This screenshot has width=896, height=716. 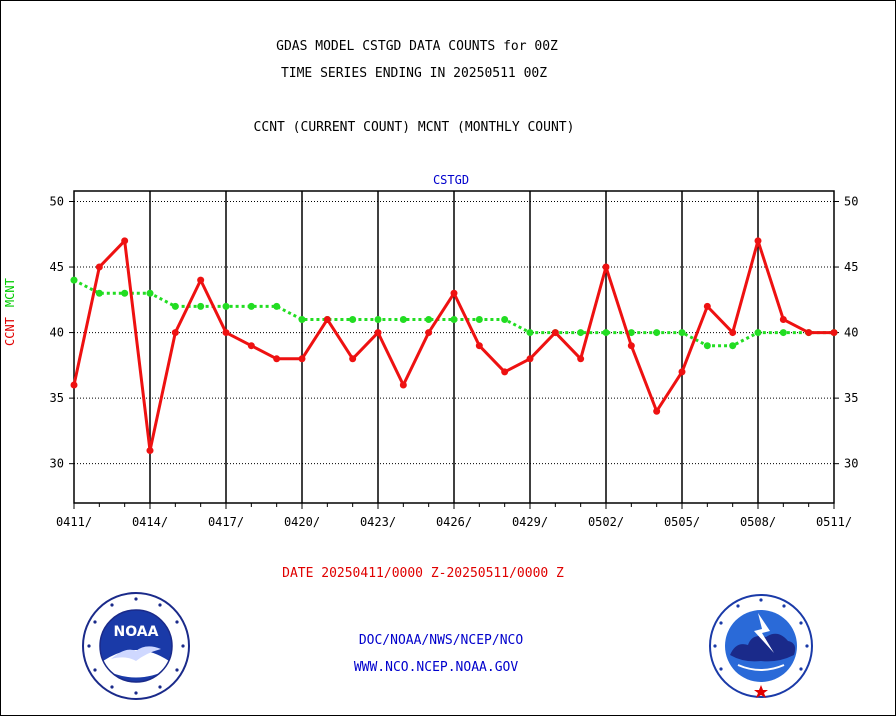 What do you see at coordinates (851, 333) in the screenshot?
I see `y-tick-label-right: 40` at bounding box center [851, 333].